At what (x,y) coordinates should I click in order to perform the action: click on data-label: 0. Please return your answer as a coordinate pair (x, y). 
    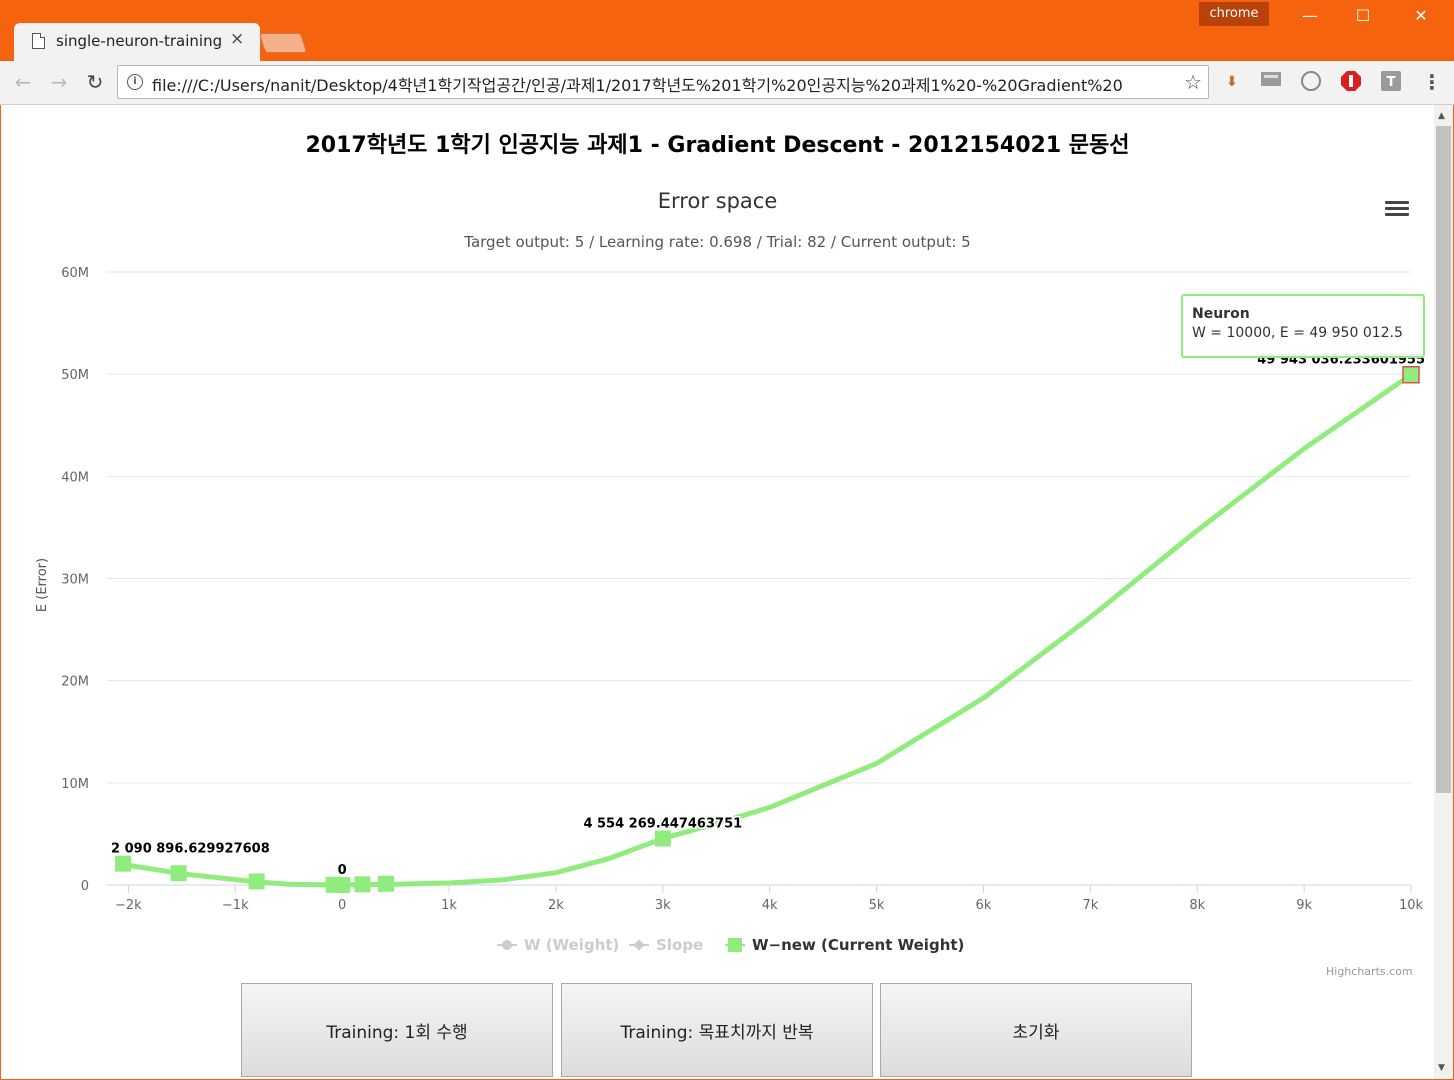
    Looking at the image, I should click on (342, 870).